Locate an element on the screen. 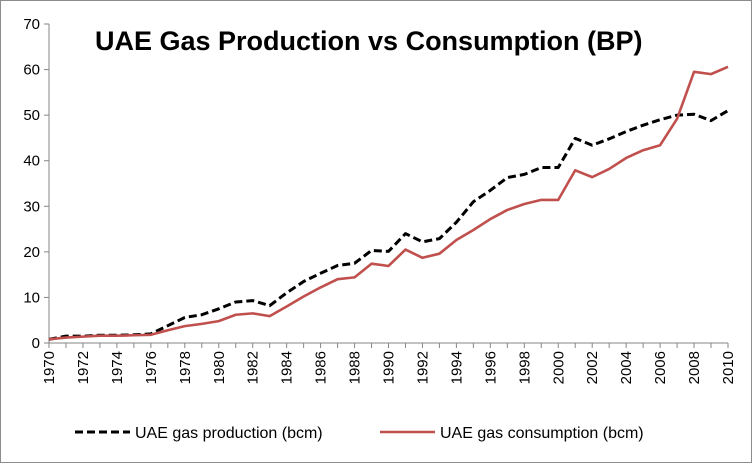 This screenshot has height=464, width=752. y-tick-label: 10 is located at coordinates (31, 297).